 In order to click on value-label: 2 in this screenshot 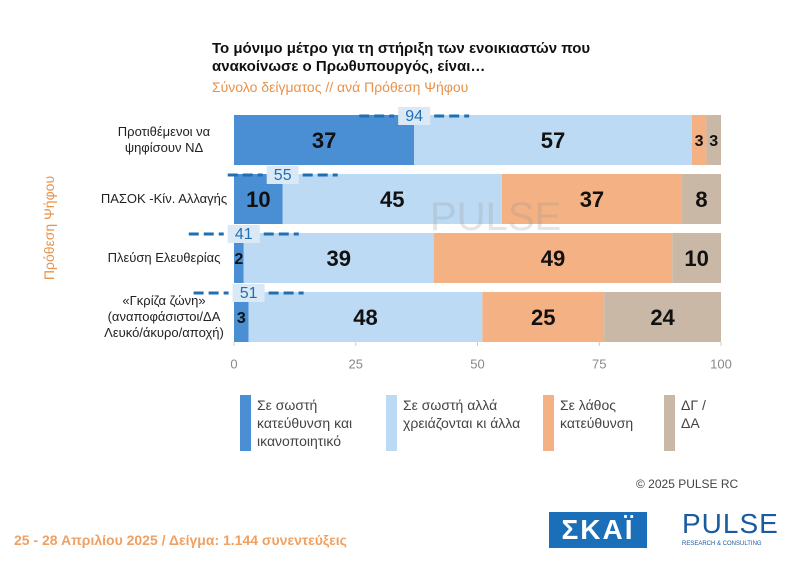, I will do `click(238, 259)`.